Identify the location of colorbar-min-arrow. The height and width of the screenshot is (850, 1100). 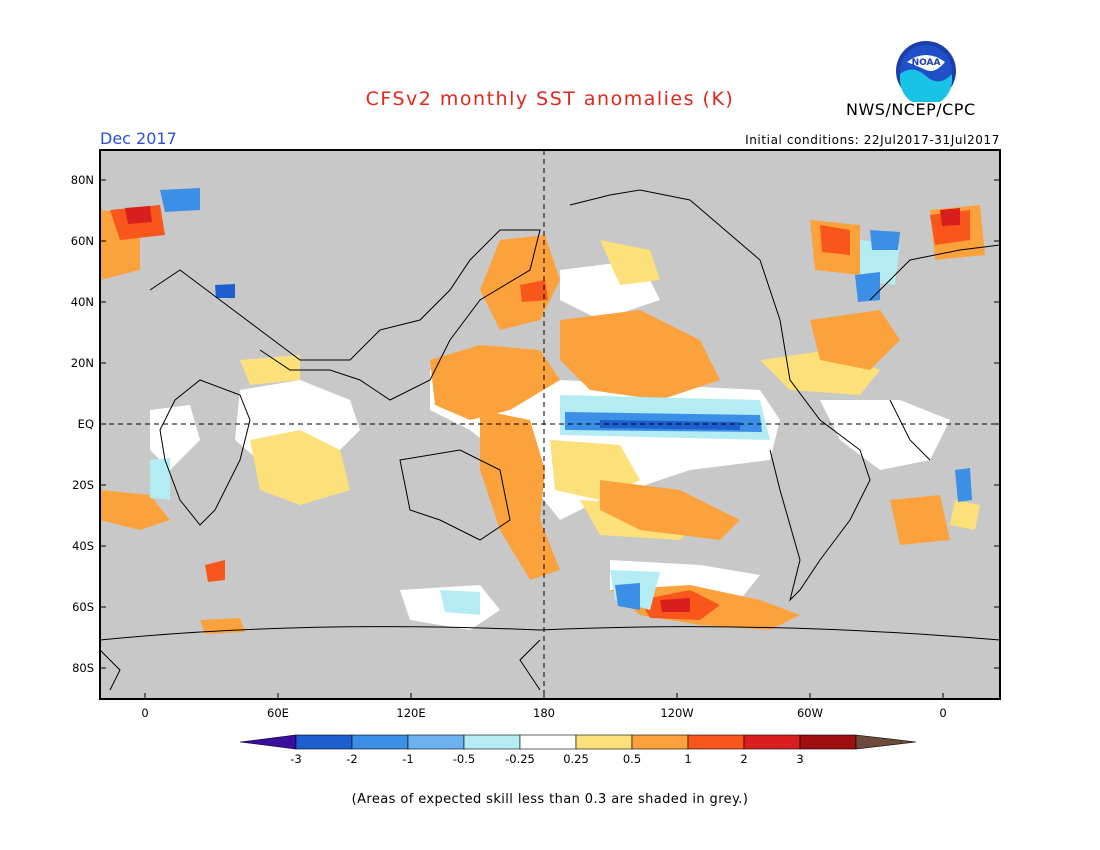
(268, 742).